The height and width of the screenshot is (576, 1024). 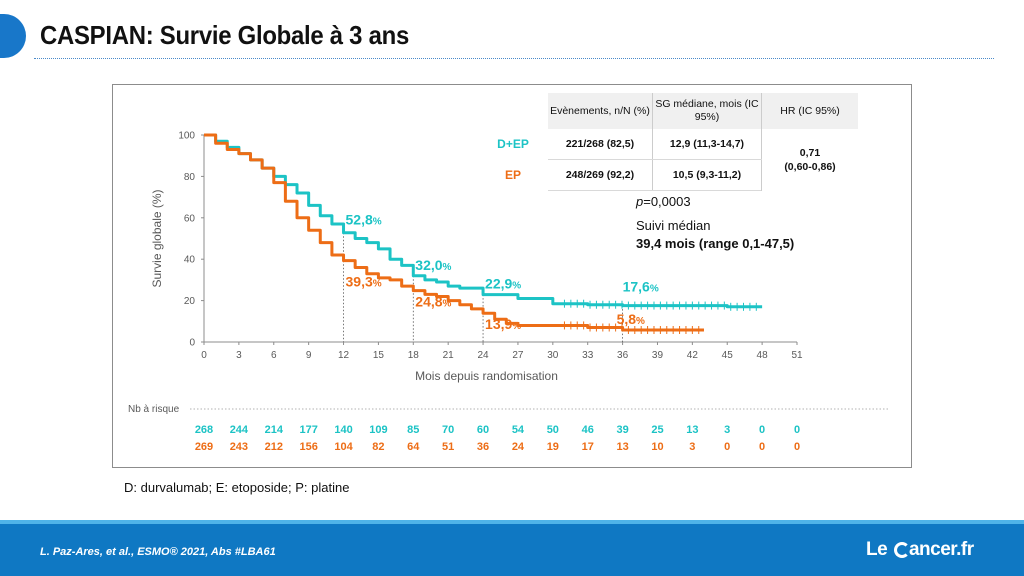 I want to click on median-followup-label: Suivi médian, so click(x=673, y=225).